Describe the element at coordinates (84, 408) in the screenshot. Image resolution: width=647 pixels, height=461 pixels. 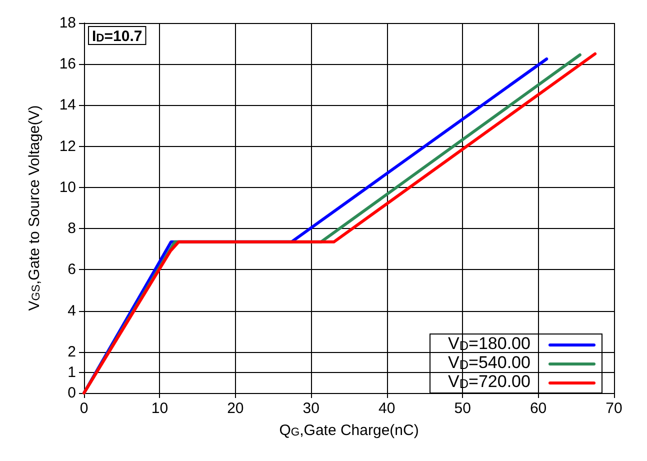
I see `x-tick-label: 0` at that location.